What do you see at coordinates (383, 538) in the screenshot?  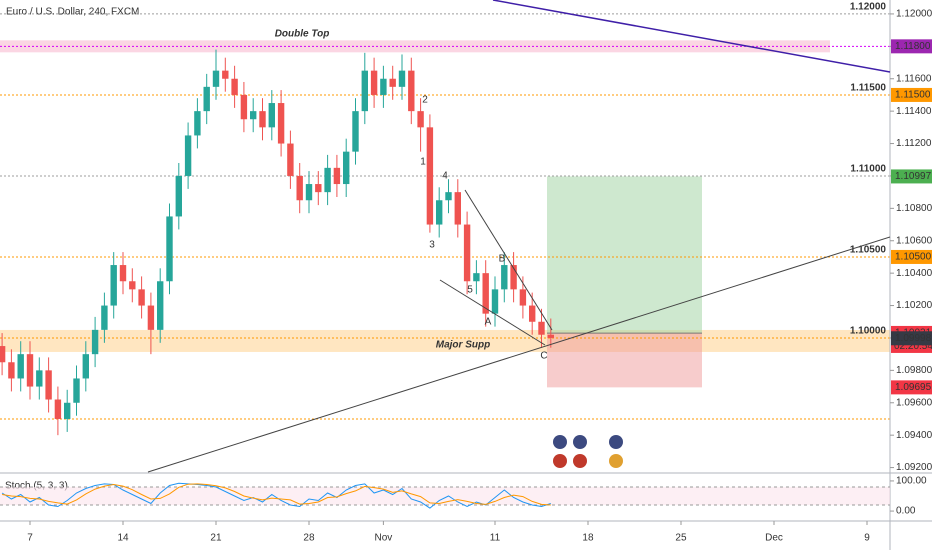 I see `x-tick-label: Nov` at bounding box center [383, 538].